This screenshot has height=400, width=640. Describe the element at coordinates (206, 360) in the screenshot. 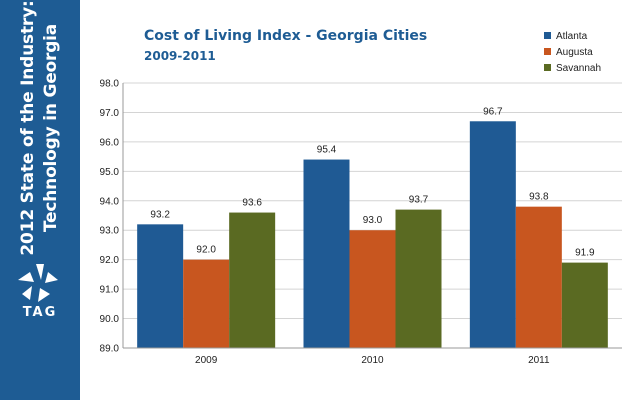

I see `x-tick-label: 2009` at that location.